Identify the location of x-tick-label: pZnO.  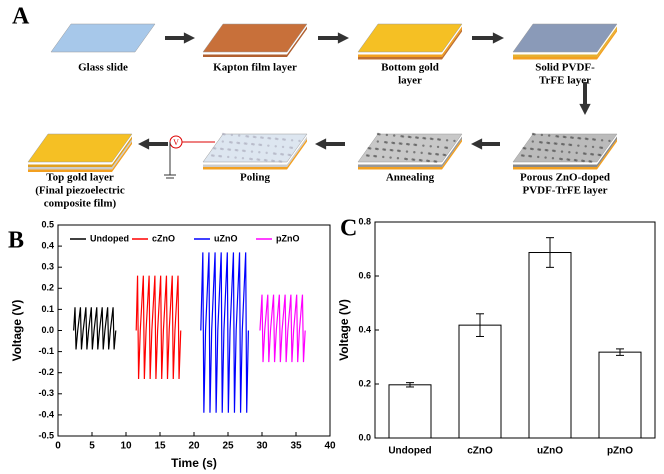
(620, 451).